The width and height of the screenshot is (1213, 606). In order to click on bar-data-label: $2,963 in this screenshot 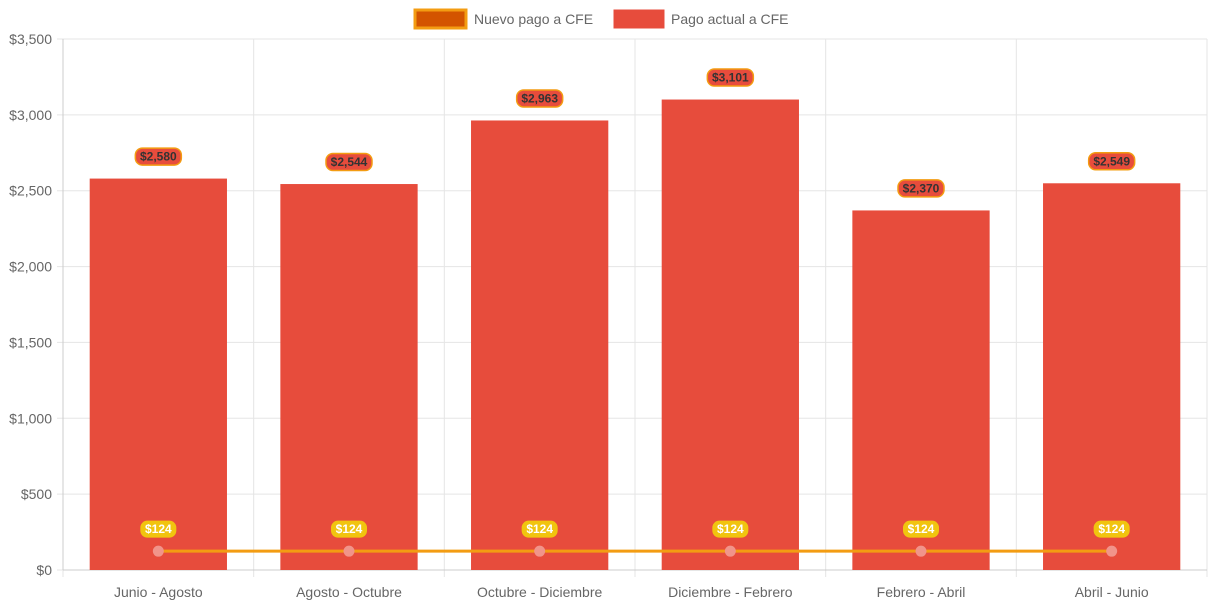, I will do `click(539, 98)`.